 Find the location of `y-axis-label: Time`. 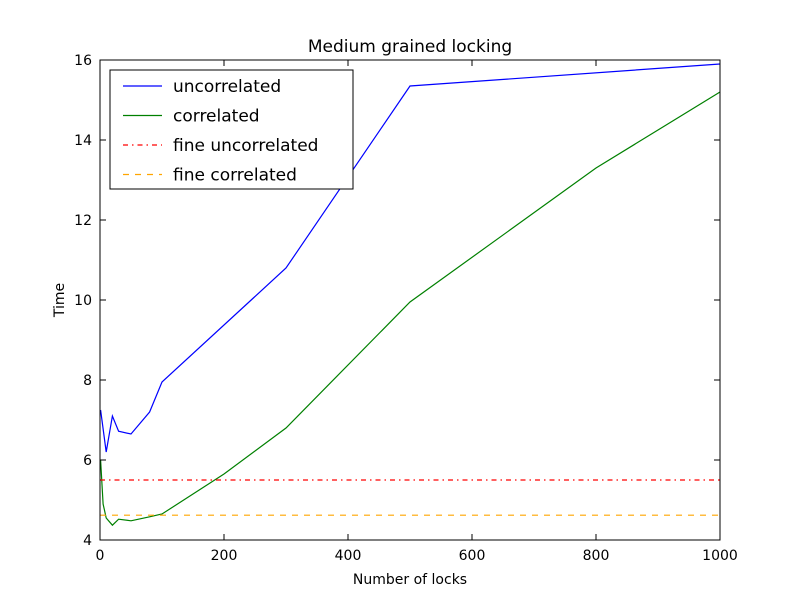

y-axis-label: Time is located at coordinates (60, 300).